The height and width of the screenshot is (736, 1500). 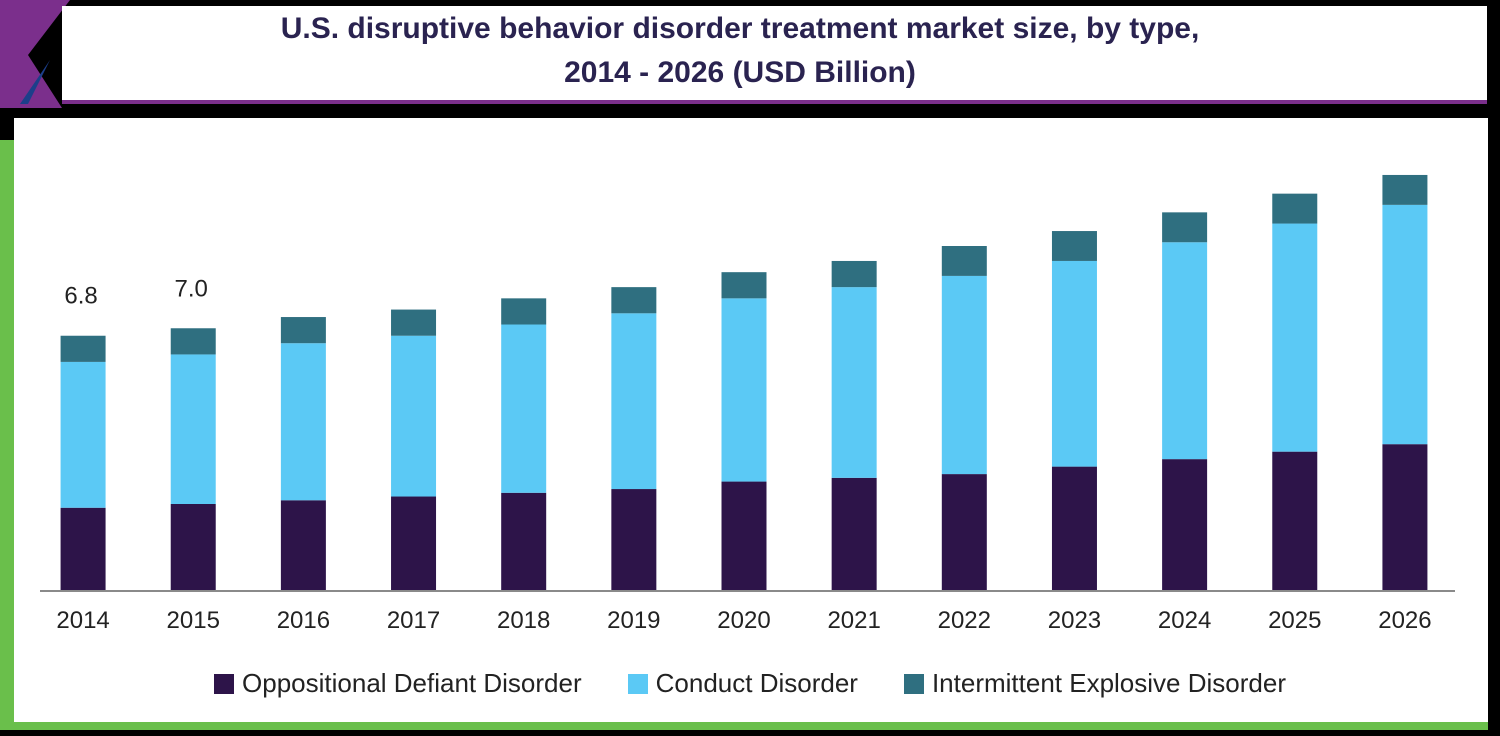 I want to click on bar-conduct-2018, so click(x=524, y=408).